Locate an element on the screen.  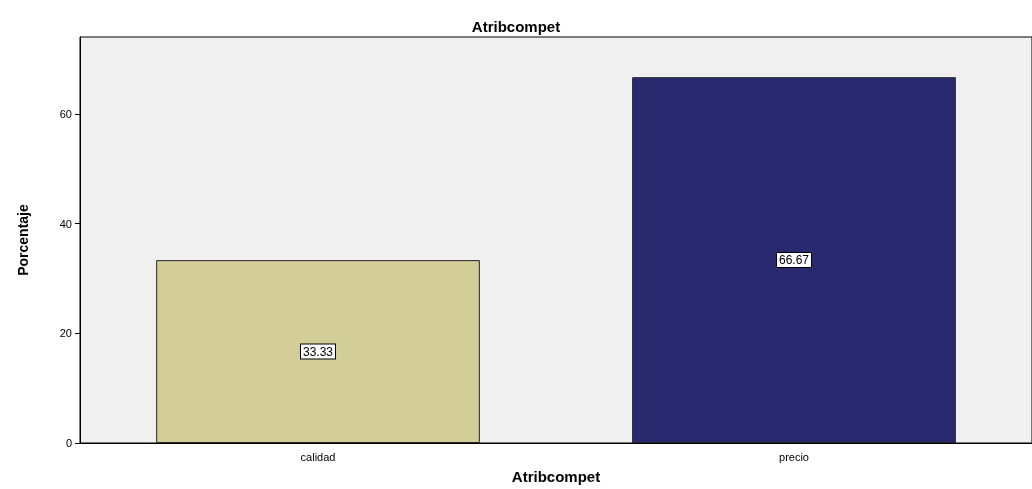
chart-title: Atribcompet is located at coordinates (516, 26).